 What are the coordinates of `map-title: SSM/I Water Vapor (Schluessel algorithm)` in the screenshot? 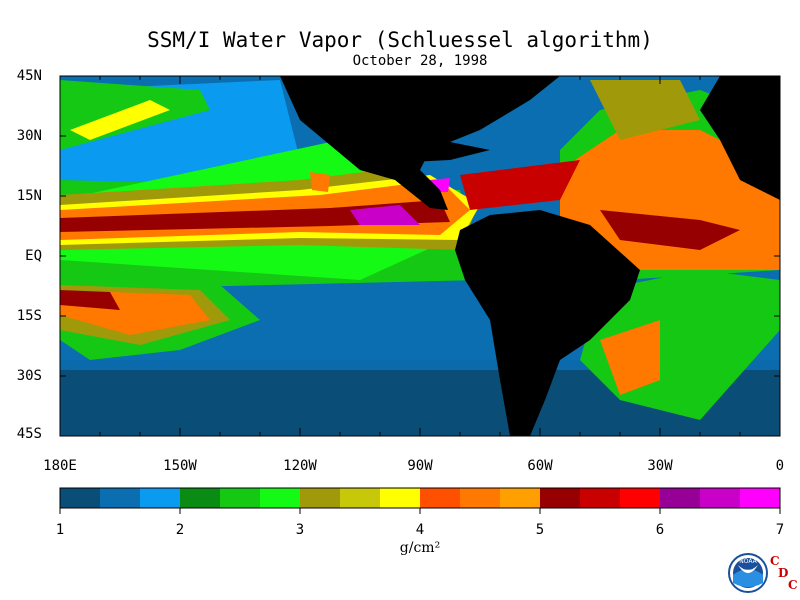 It's located at (400, 40).